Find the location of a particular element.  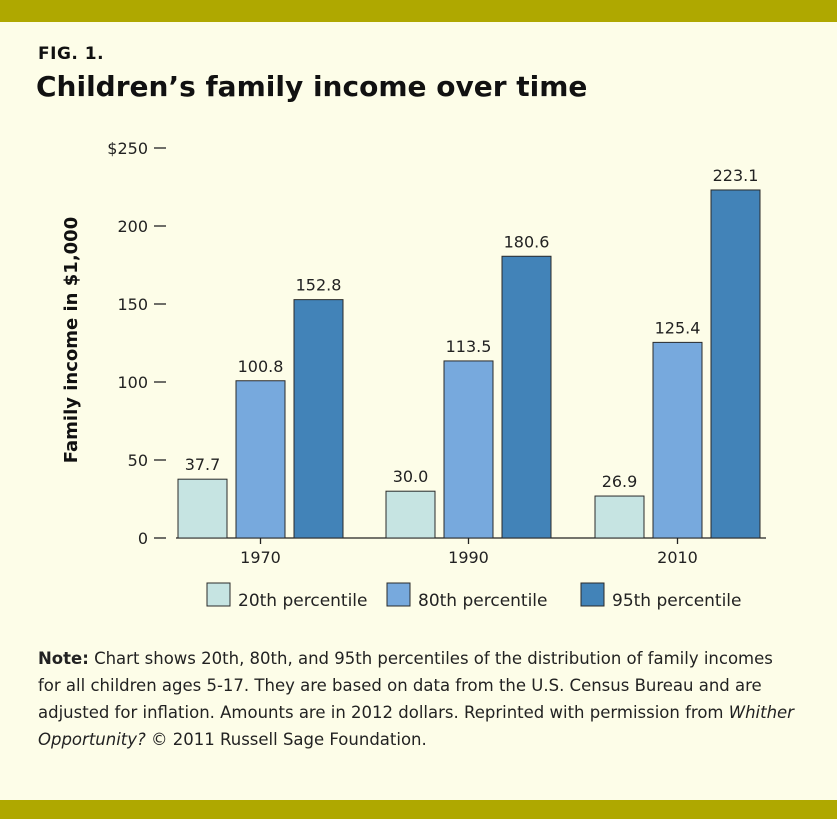

y-tick-label: 0 is located at coordinates (143, 538).